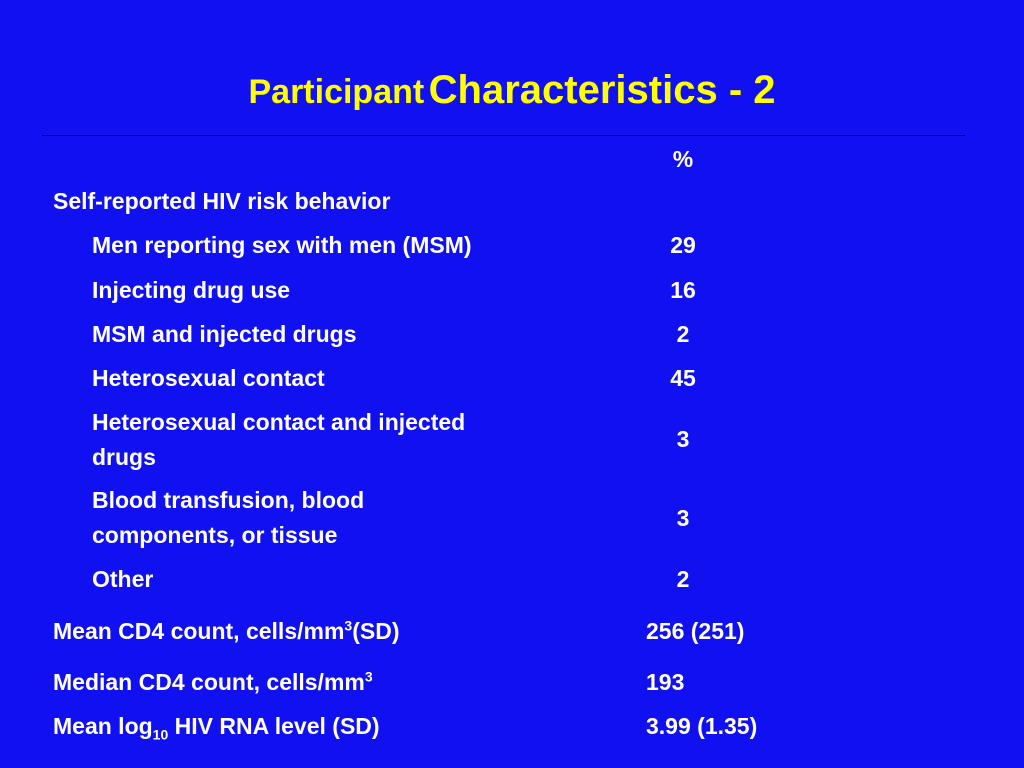 This screenshot has width=1024, height=768. Describe the element at coordinates (683, 439) in the screenshot. I see `row-value-heterosexual-injected: 3` at that location.